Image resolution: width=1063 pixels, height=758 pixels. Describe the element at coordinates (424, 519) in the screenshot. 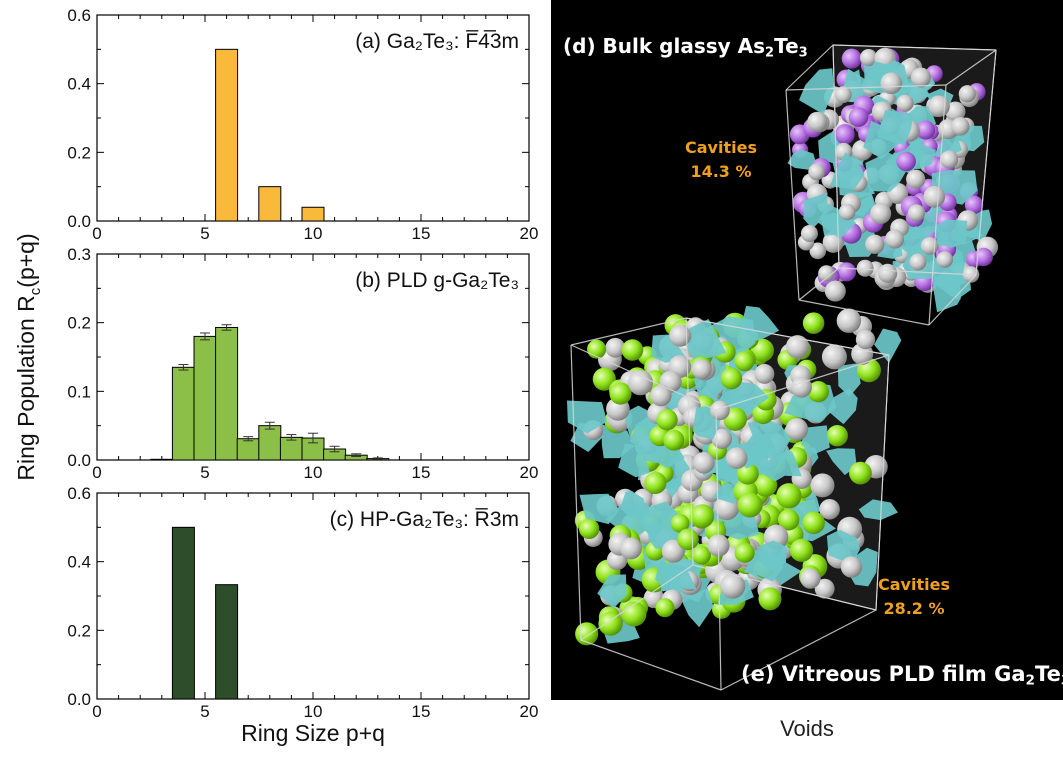

I see `panel-label: (c) HP-Ga₂Te₃: R̅3m` at that location.